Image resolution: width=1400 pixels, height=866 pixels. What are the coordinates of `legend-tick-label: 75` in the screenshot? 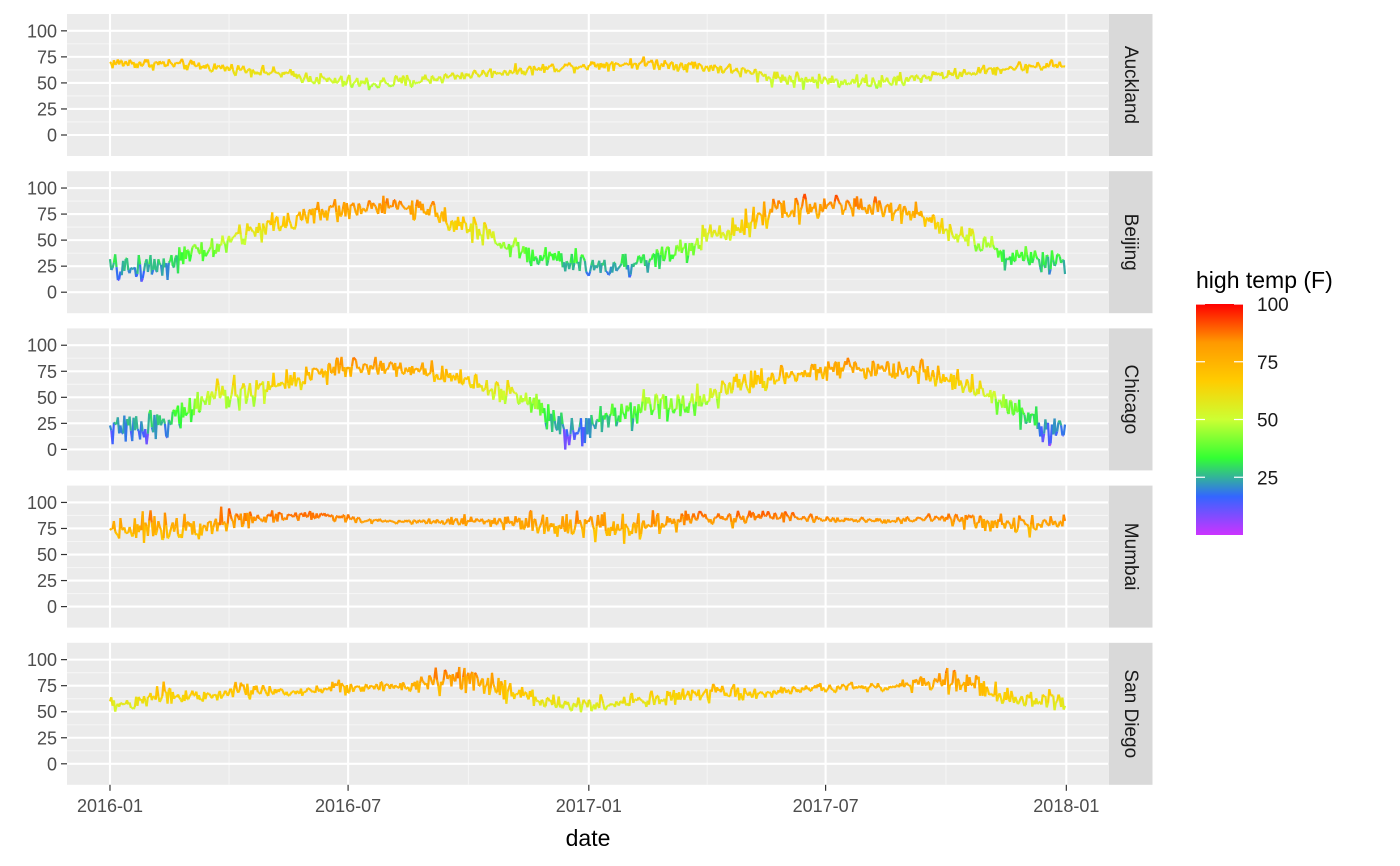 It's located at (1267, 363).